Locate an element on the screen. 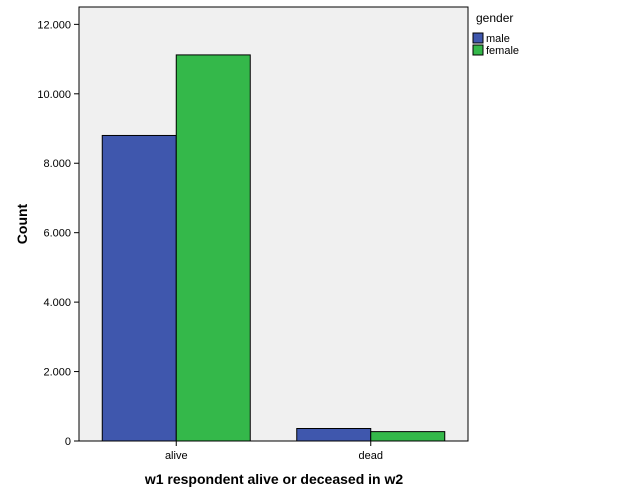  y-tick-label: 0 is located at coordinates (68, 442).